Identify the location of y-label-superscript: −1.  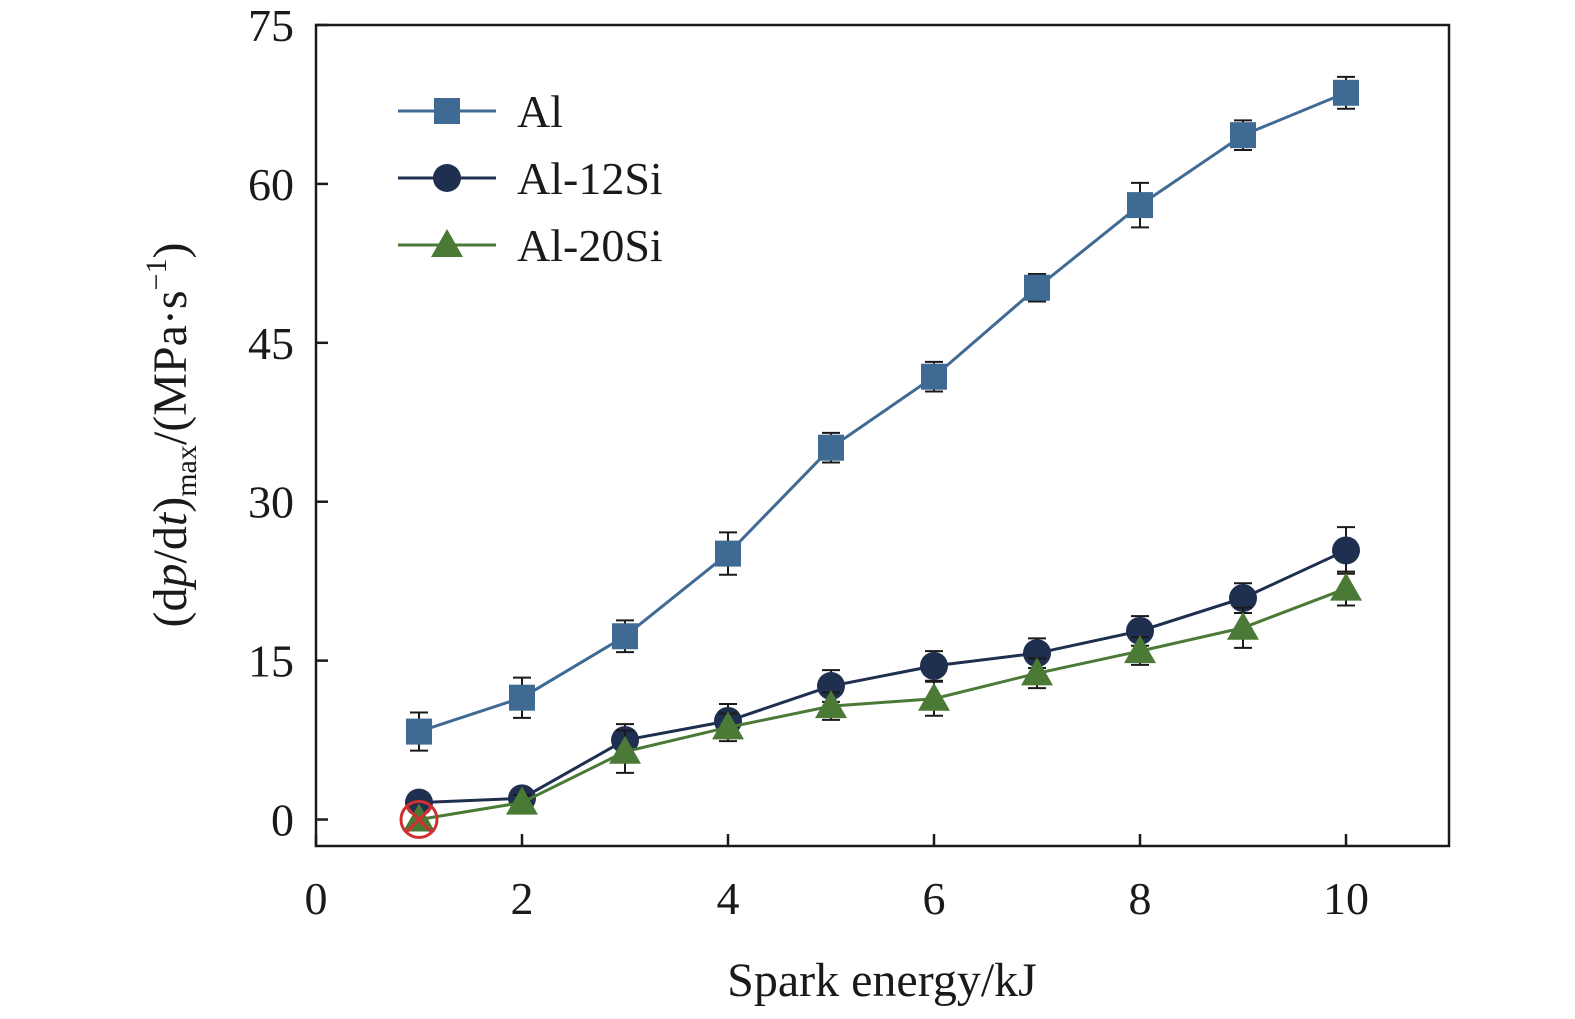
(156, 275).